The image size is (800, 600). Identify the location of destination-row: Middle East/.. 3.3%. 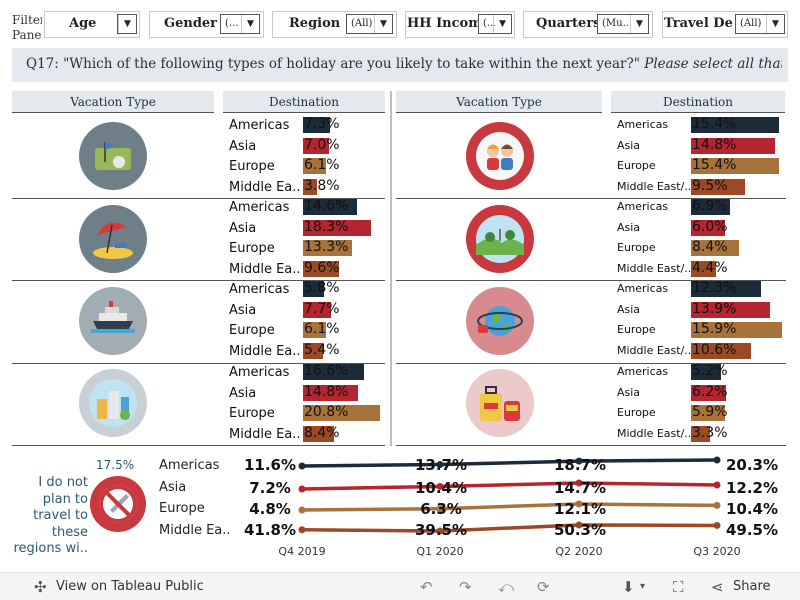
(702, 435).